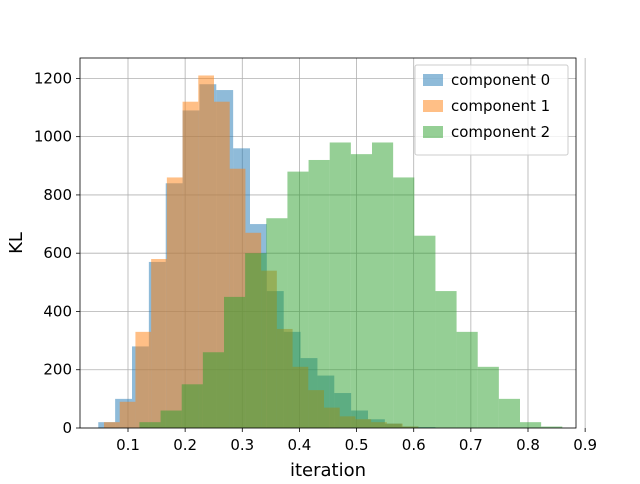 Image resolution: width=640 pixels, height=484 pixels. Describe the element at coordinates (57, 370) in the screenshot. I see `y-tick-label: 200` at that location.